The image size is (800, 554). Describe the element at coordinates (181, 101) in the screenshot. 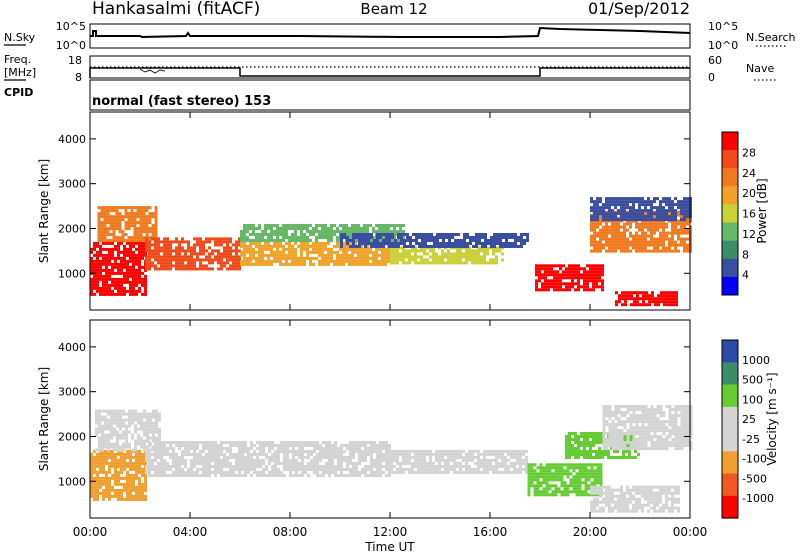

I see `cpid-value: normal (fast stereo) 153` at that location.